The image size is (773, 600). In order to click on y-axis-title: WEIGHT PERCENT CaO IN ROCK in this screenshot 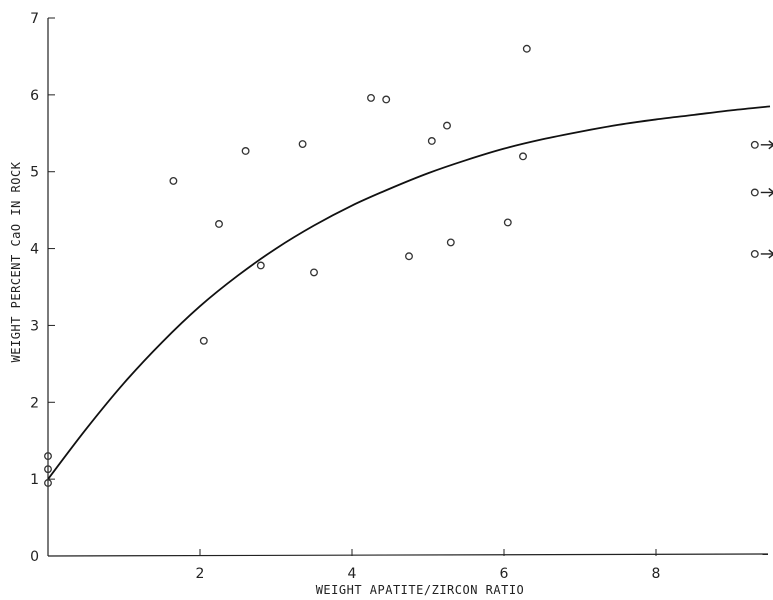, I will do `click(16, 261)`.